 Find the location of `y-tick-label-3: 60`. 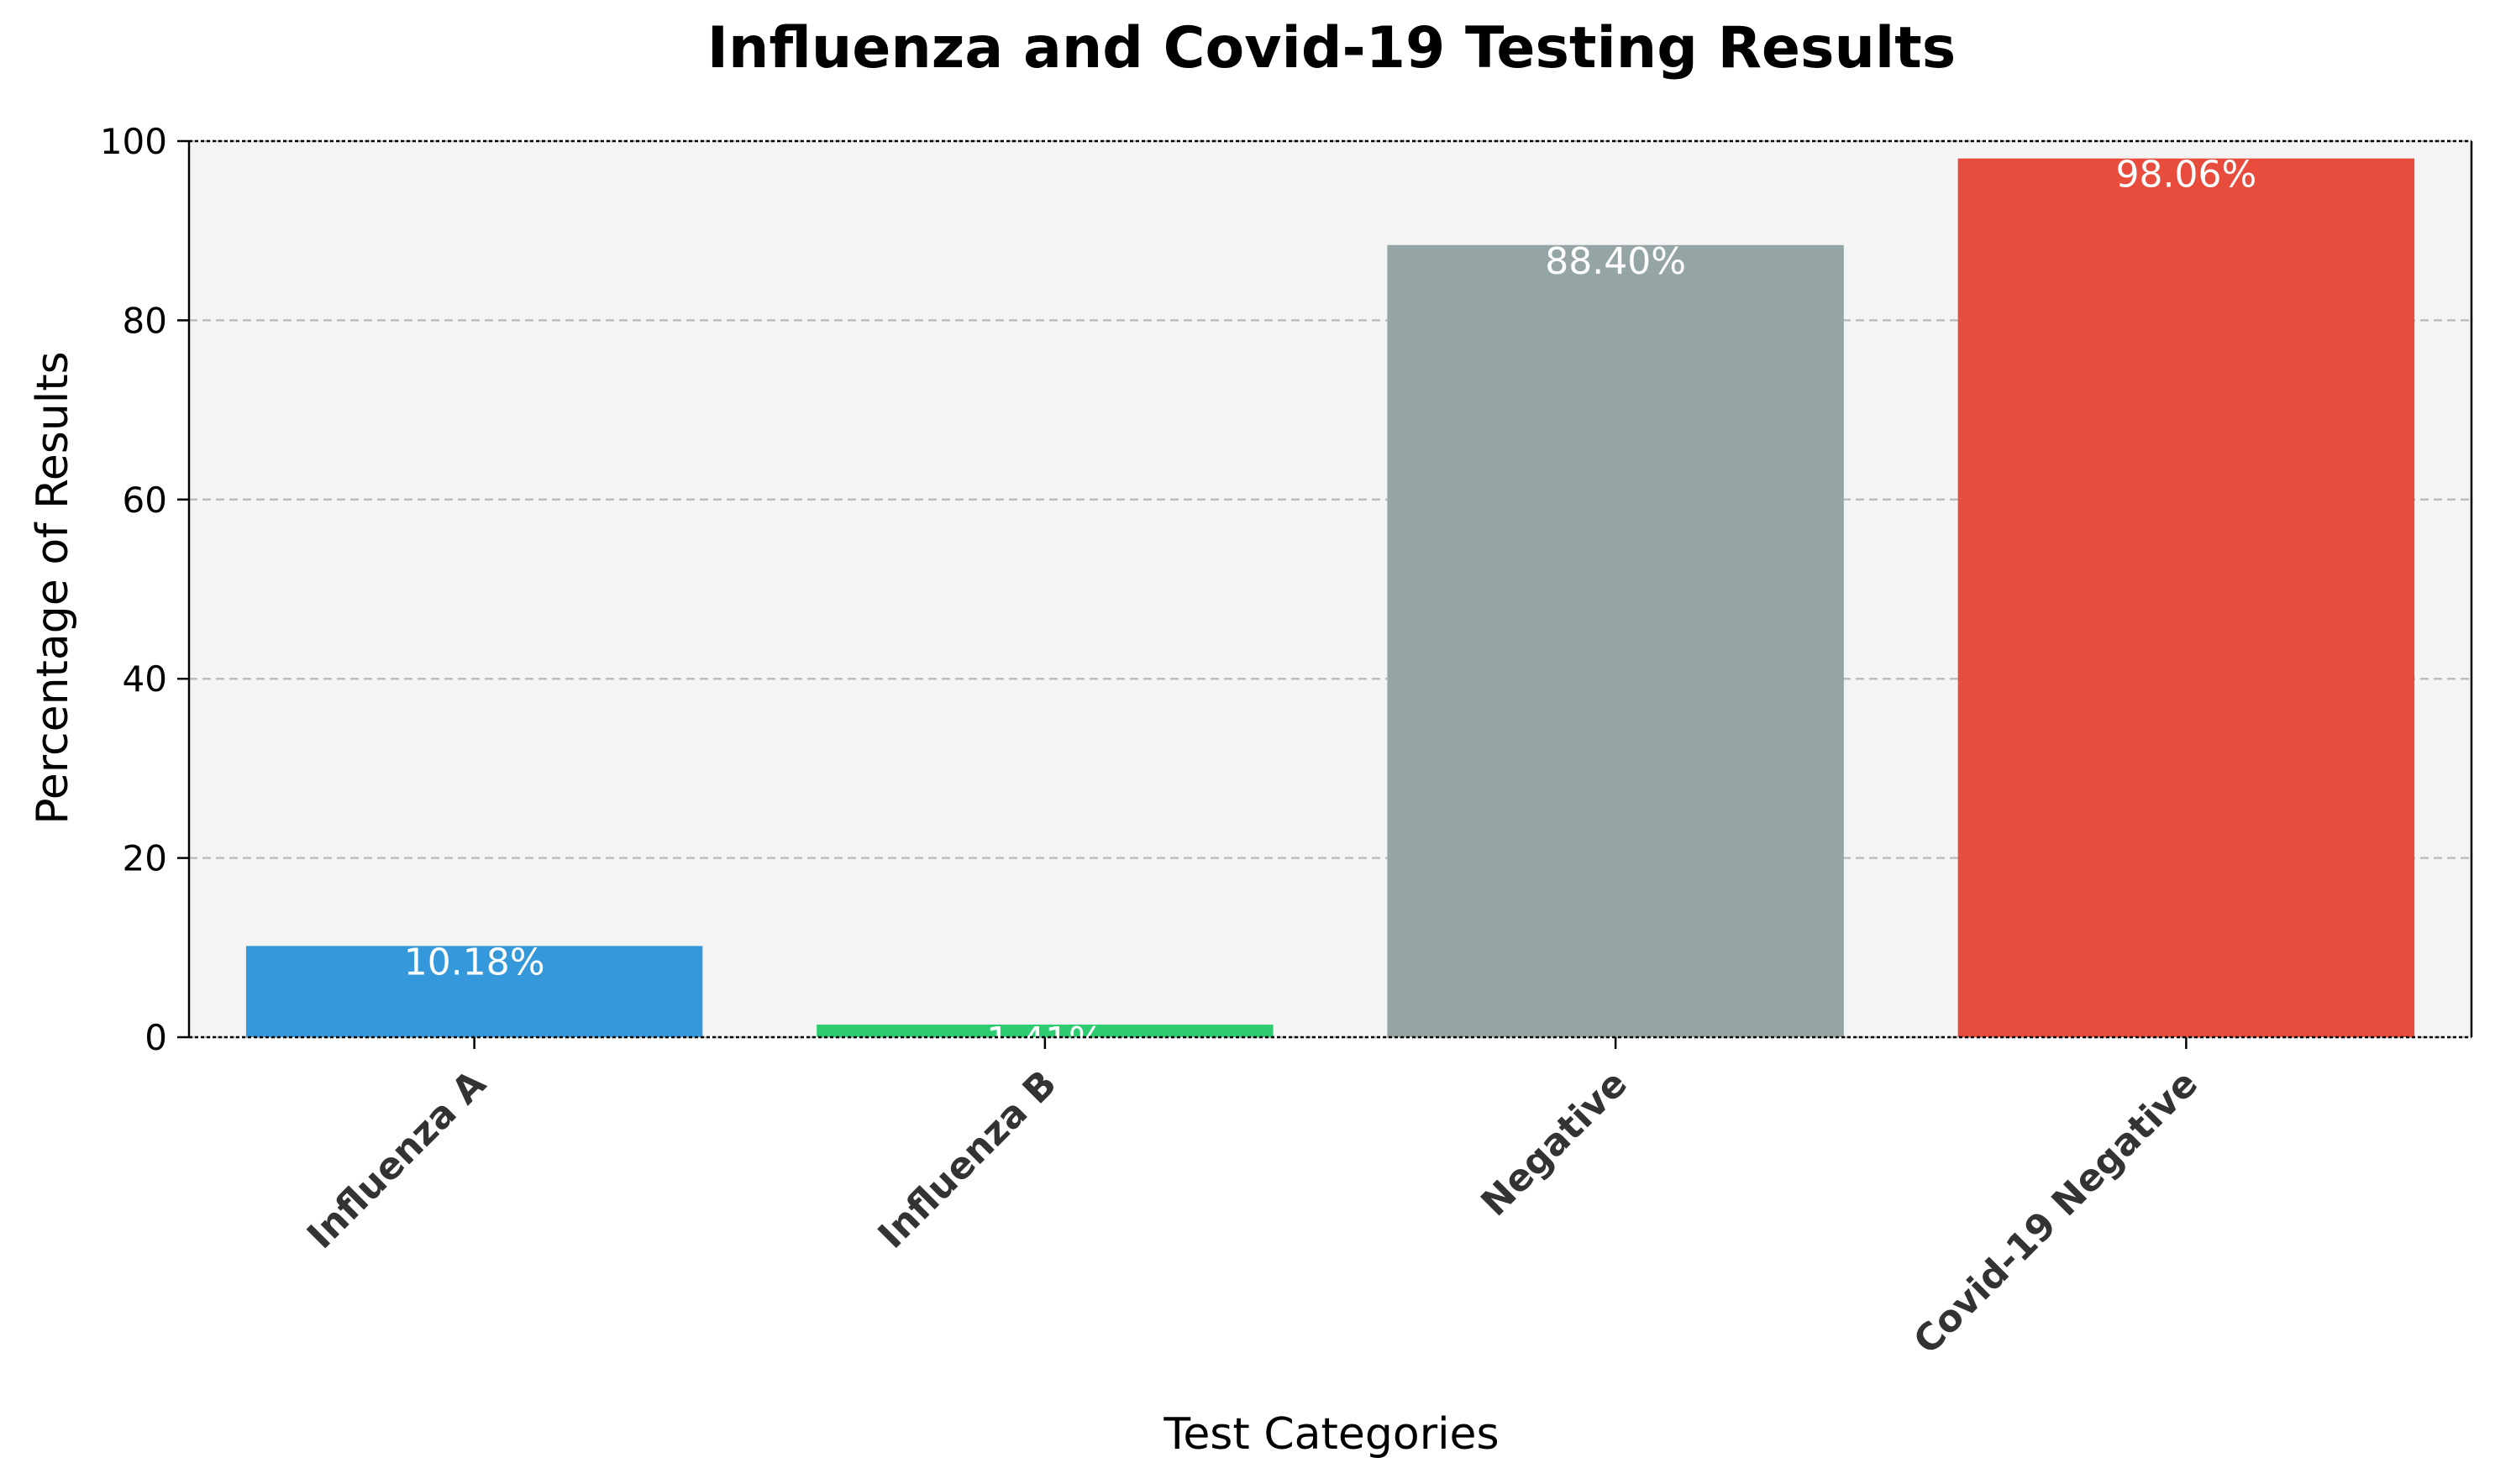

y-tick-label-3: 60 is located at coordinates (145, 500).